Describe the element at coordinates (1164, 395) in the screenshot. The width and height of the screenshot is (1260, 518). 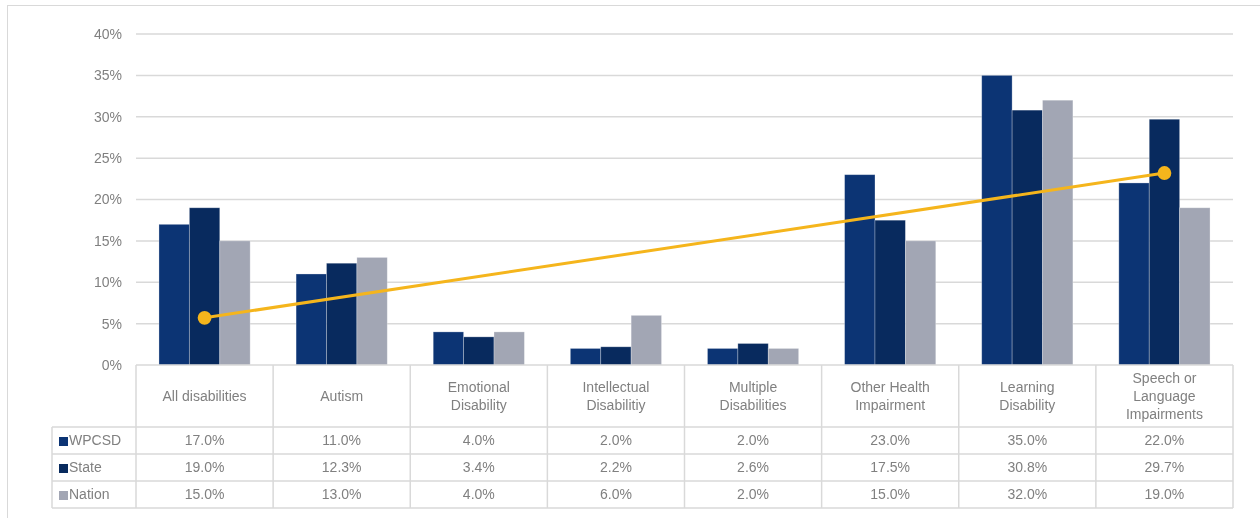
I see `x-tick-label: Speech or Language Impairments` at that location.